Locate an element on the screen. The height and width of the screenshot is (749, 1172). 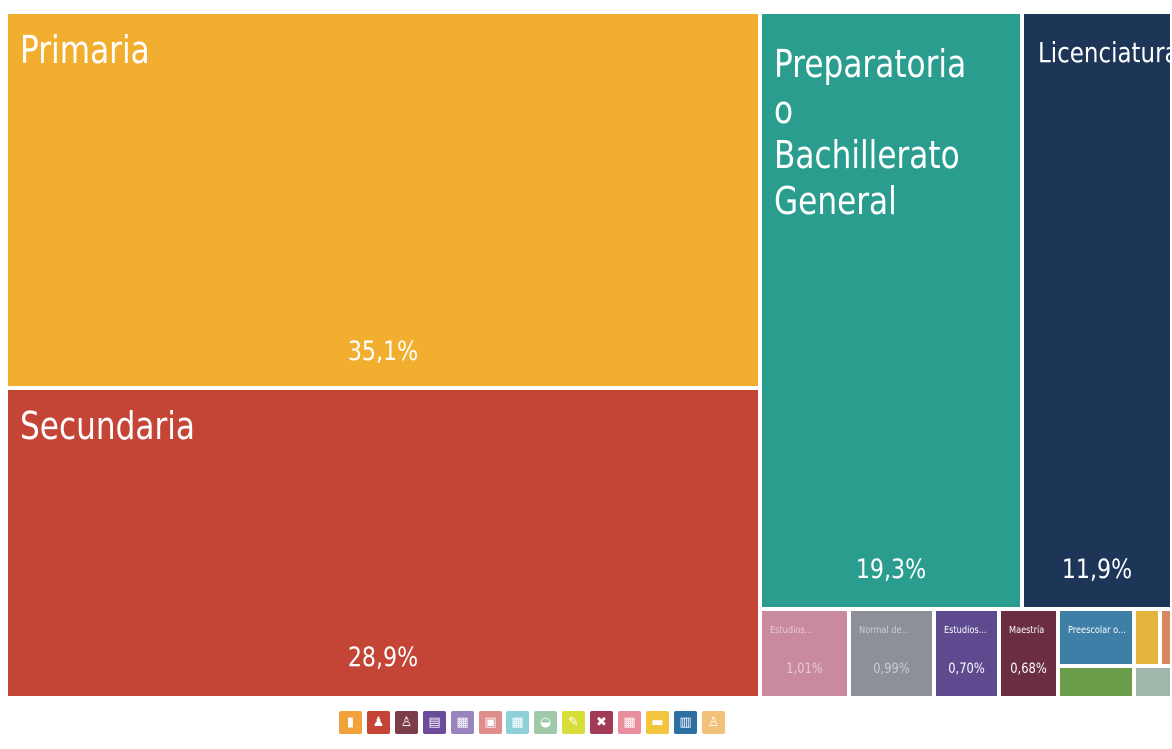
tile-normal: Normal de... 0,99% is located at coordinates (891, 653).